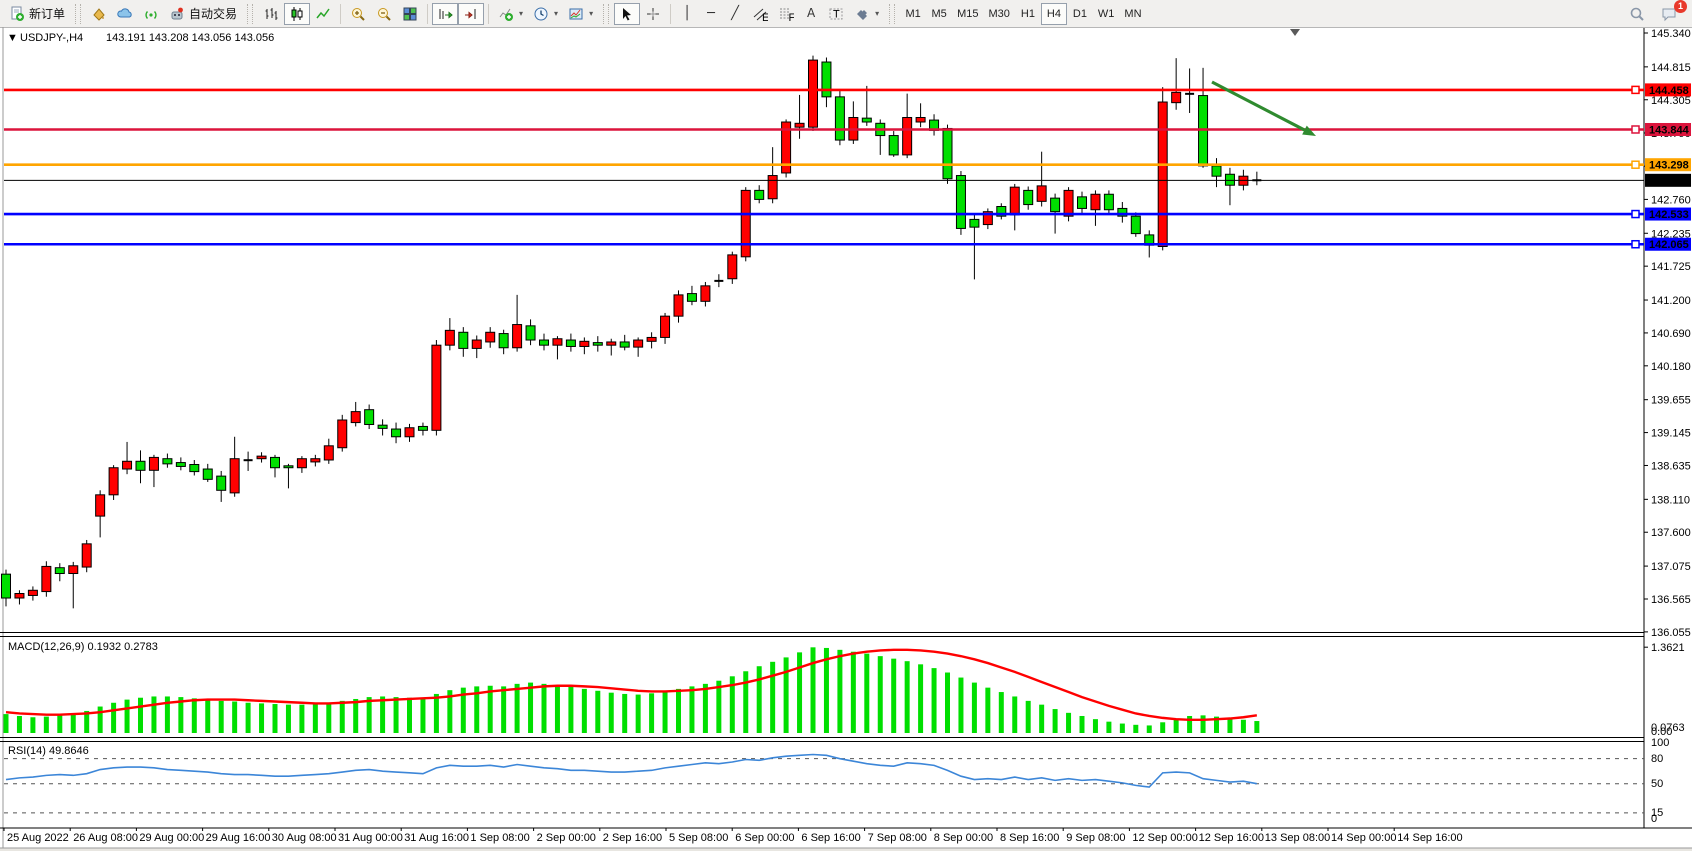 The width and height of the screenshot is (1692, 851). I want to click on chat-button: 1, so click(1671, 12).